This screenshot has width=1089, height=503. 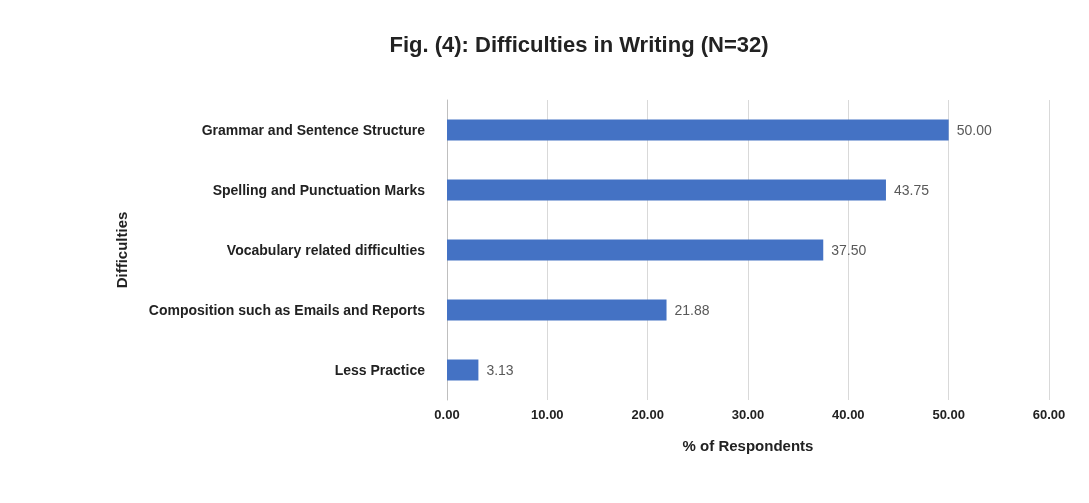 I want to click on x-tick-label: 40.00, so click(x=848, y=414).